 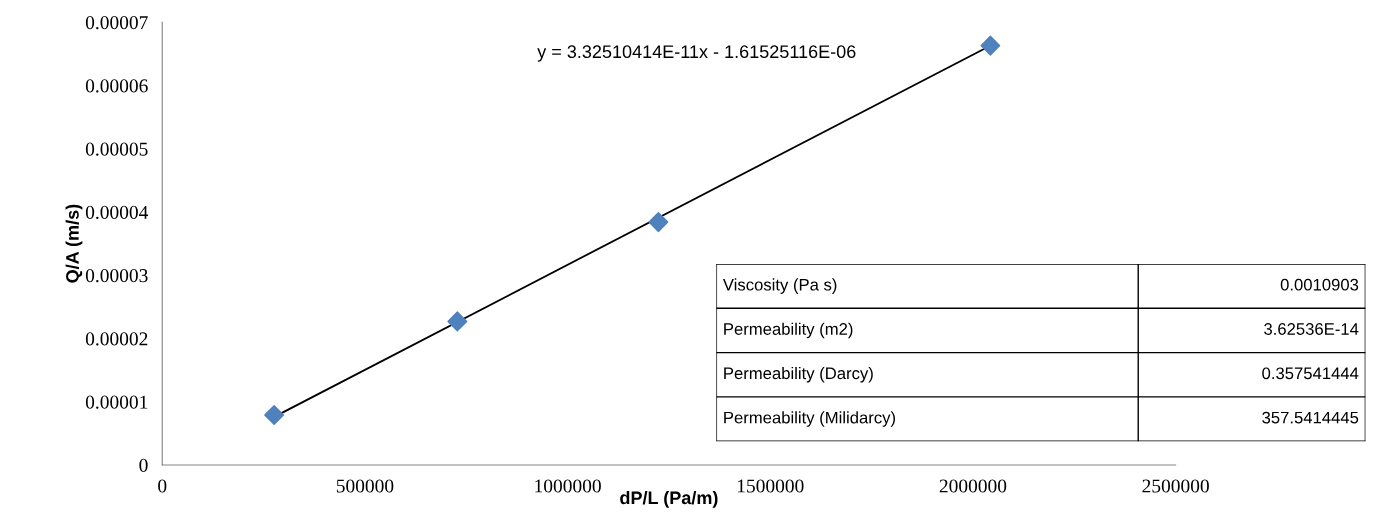 What do you see at coordinates (973, 486) in the screenshot?
I see `x-tick-label: 2000000` at bounding box center [973, 486].